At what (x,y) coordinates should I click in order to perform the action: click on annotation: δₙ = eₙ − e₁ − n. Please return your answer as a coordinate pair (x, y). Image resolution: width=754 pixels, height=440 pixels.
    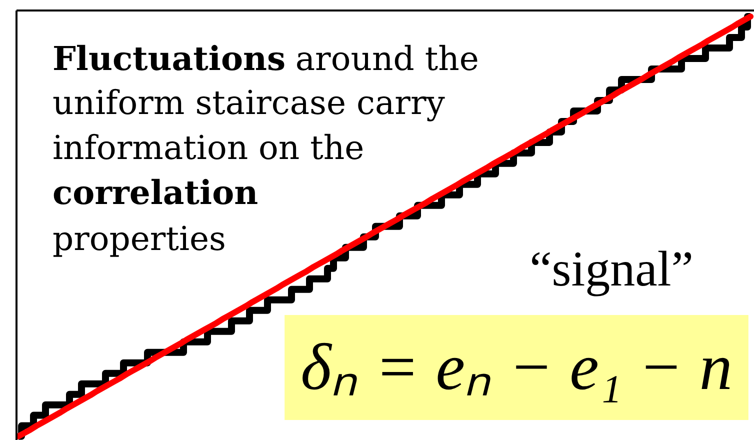
    Looking at the image, I should click on (516, 367).